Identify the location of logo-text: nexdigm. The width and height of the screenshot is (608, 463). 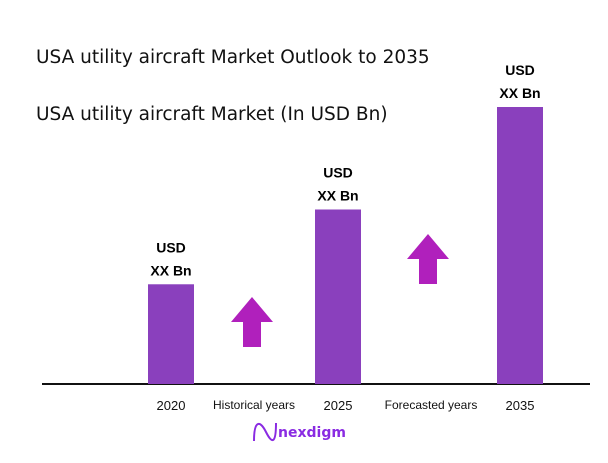
(312, 433).